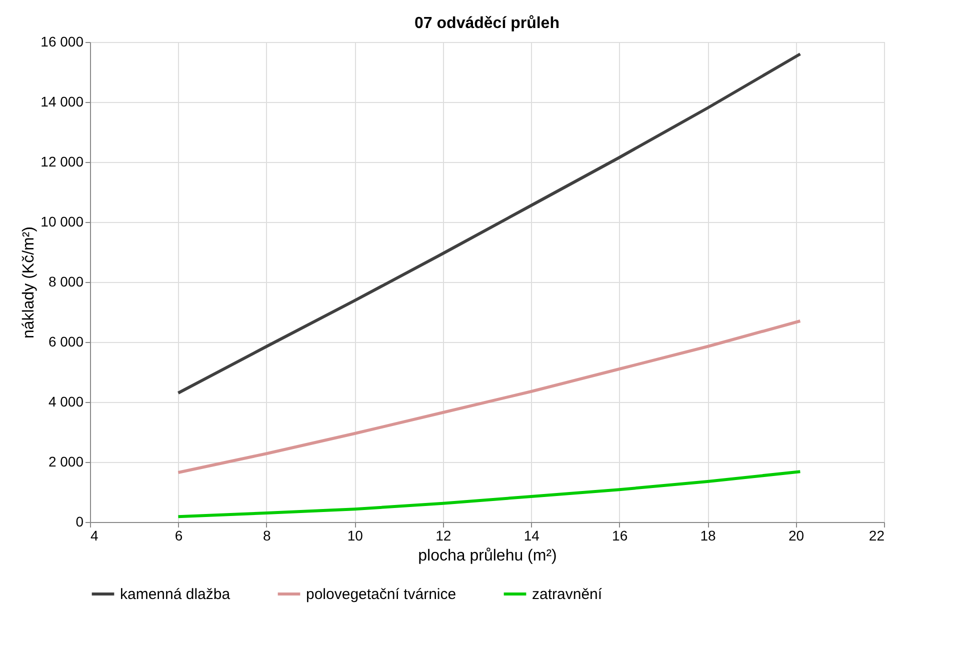 Image resolution: width=976 pixels, height=661 pixels. Describe the element at coordinates (487, 556) in the screenshot. I see `x-axis-title: plocha průlehu (m²)` at that location.